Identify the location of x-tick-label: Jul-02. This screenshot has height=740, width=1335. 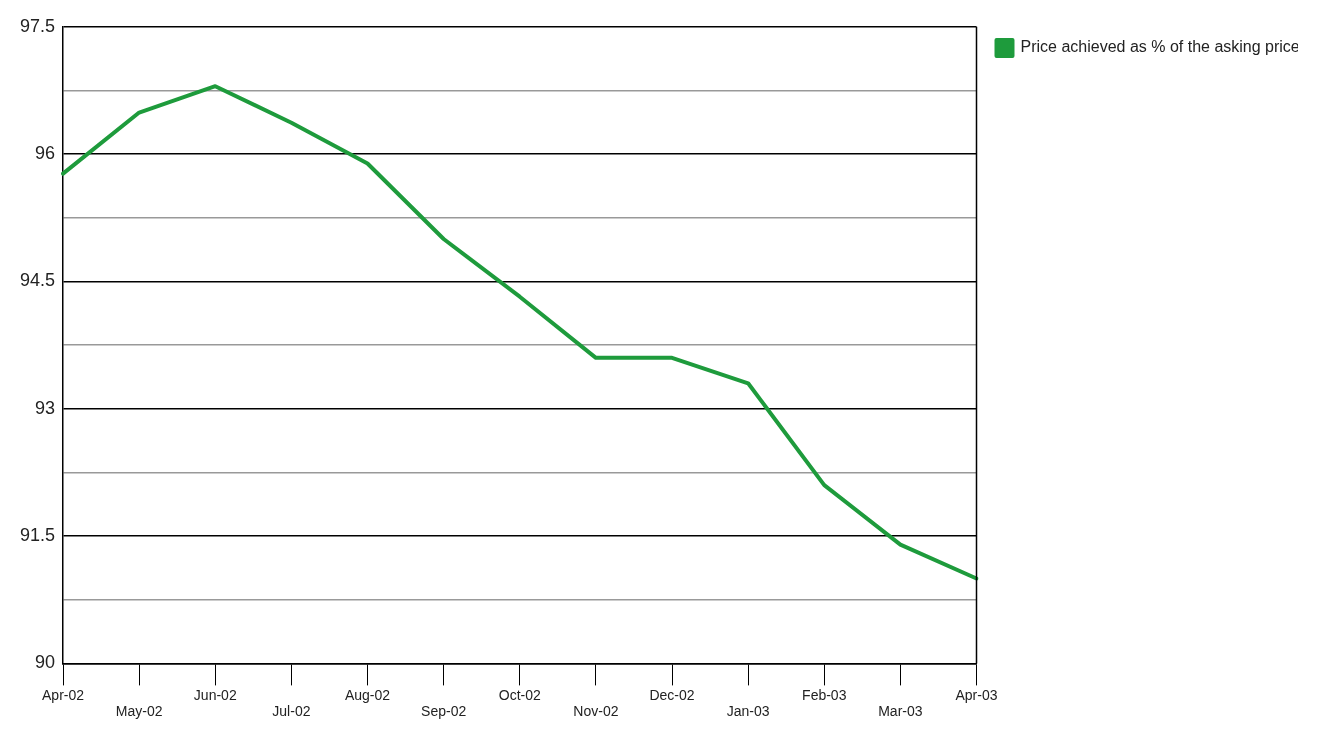
(291, 711).